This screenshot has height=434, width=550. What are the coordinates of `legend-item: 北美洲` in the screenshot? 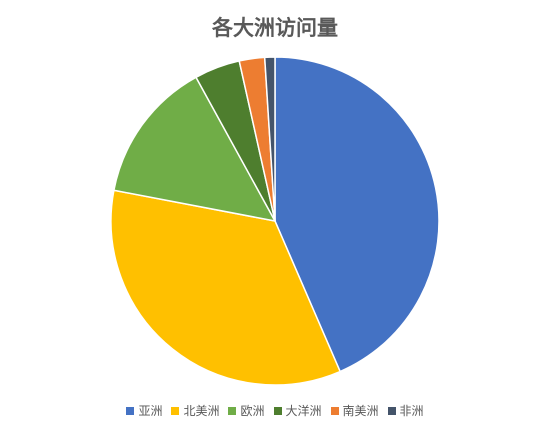 It's located at (195, 410).